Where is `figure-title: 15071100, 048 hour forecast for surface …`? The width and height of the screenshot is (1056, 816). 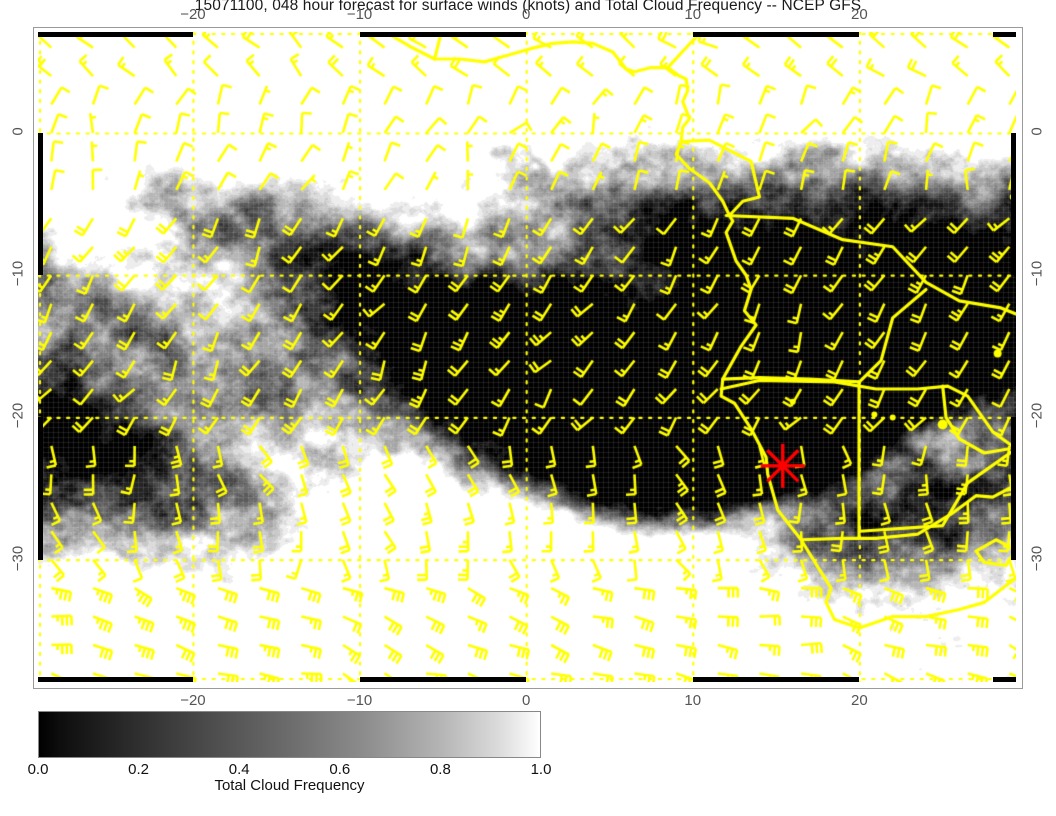
figure-title: 15071100, 048 hour forecast for surface … is located at coordinates (528, 7).